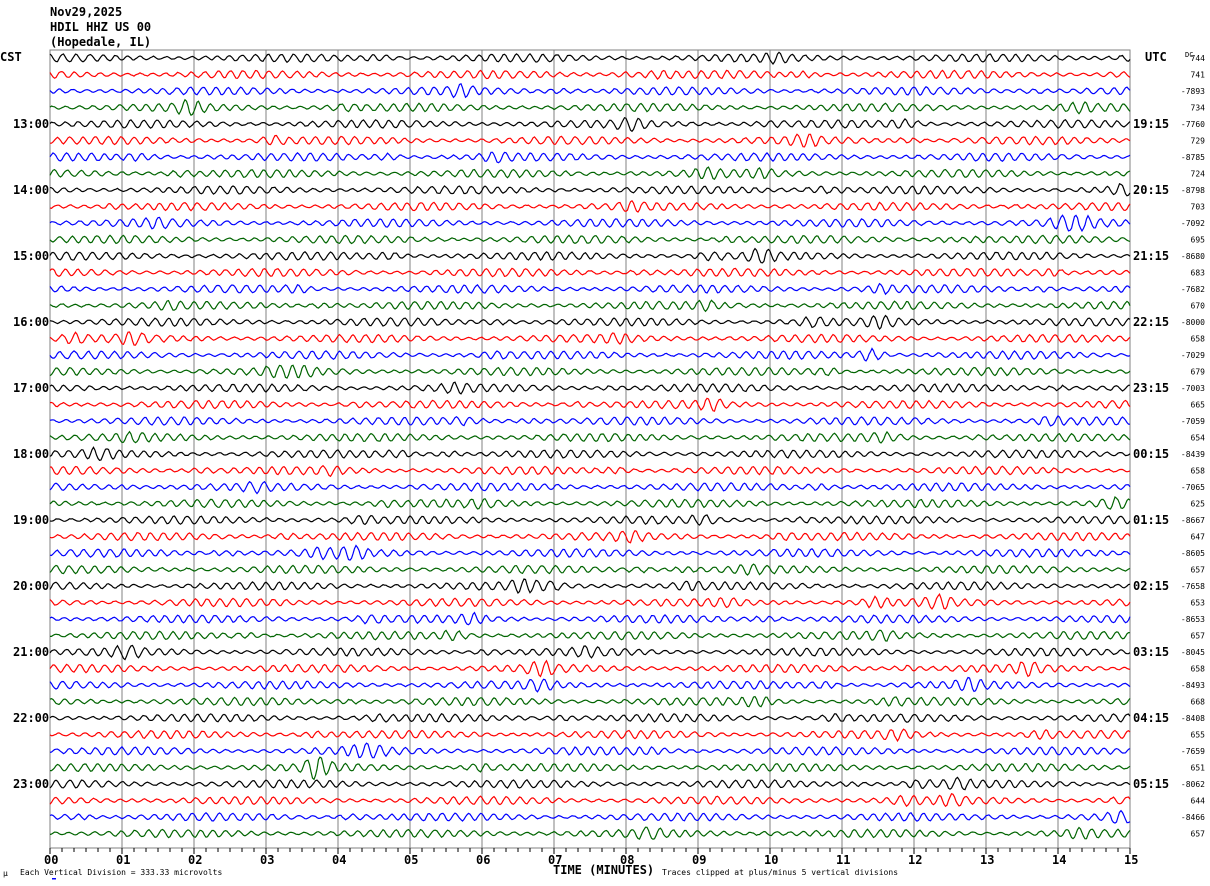 The width and height of the screenshot is (1210, 886). I want to click on dc-offset: -8045, so click(1193, 652).